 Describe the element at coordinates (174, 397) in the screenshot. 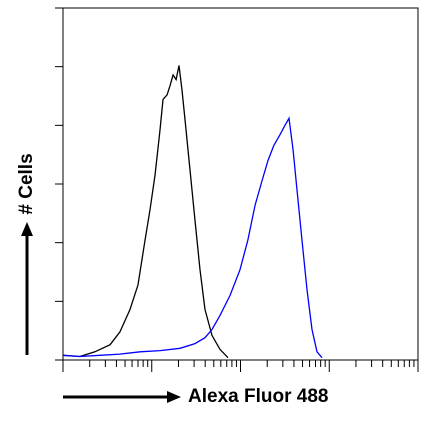

I see `x-arrow-head` at that location.